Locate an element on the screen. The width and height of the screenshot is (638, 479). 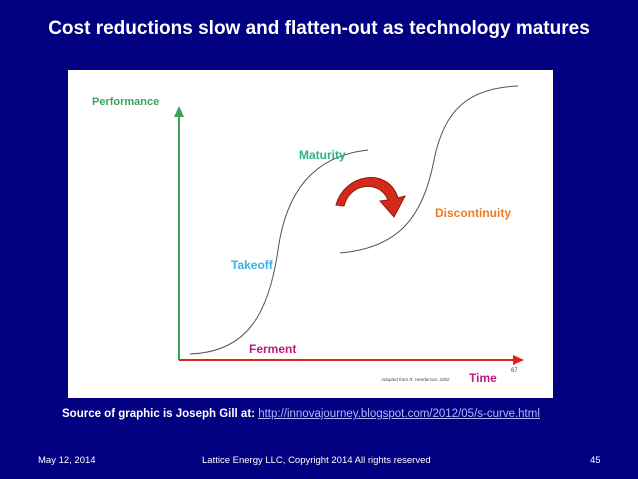
phase-label-maturity: Maturity is located at coordinates (322, 155).